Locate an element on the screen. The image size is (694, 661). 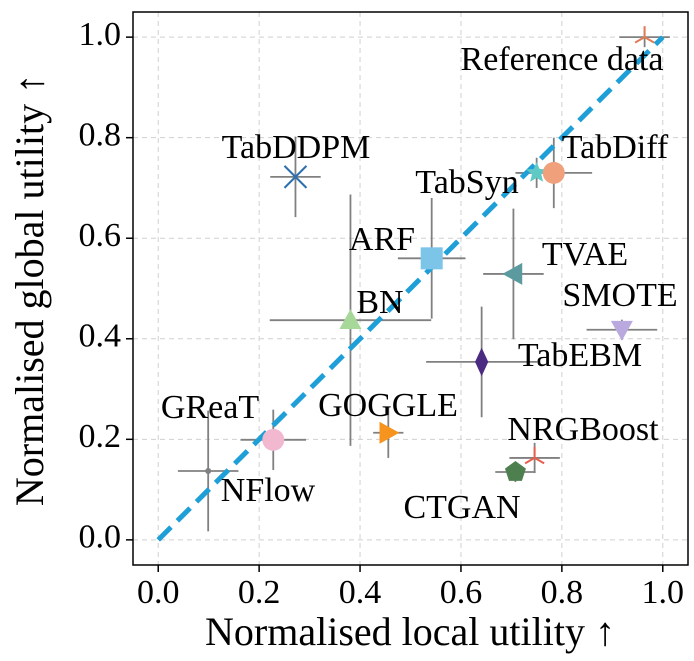
point-label: TabDDPM is located at coordinates (296, 147).